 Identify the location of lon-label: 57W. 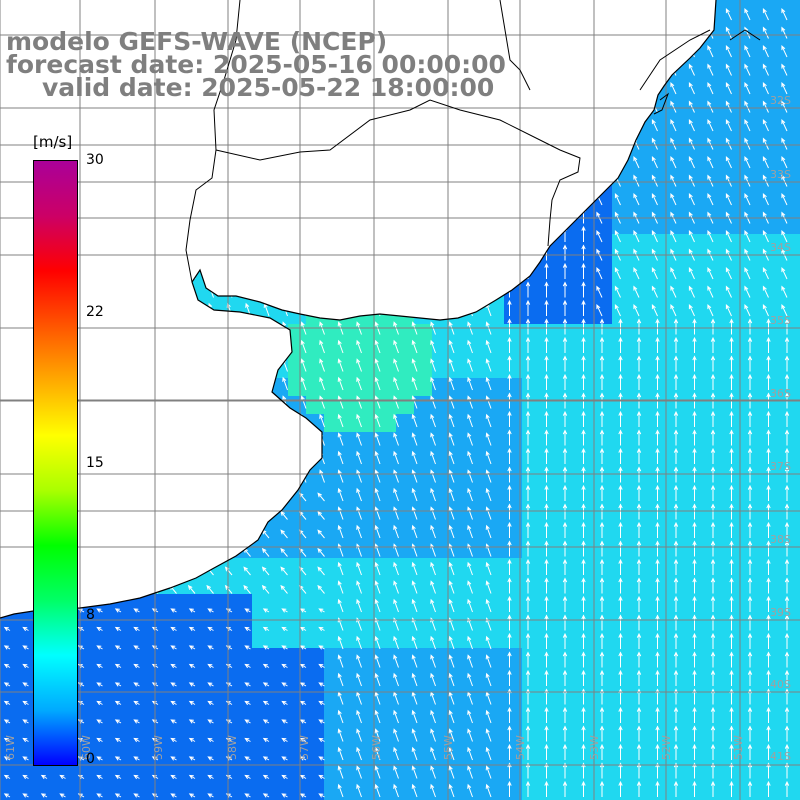
(304, 747).